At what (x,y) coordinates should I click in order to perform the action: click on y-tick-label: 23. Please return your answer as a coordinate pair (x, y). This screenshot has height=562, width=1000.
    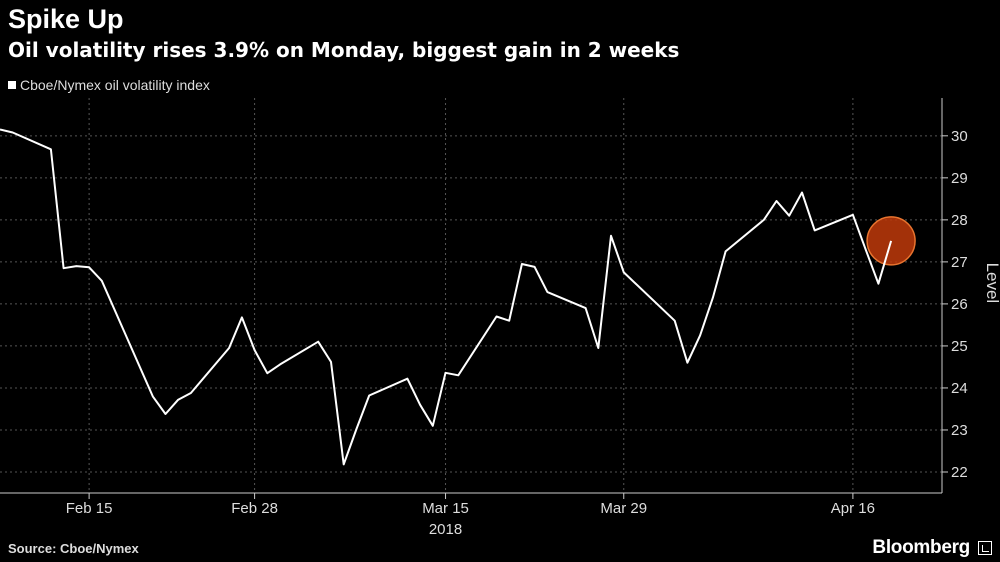
    Looking at the image, I should click on (959, 430).